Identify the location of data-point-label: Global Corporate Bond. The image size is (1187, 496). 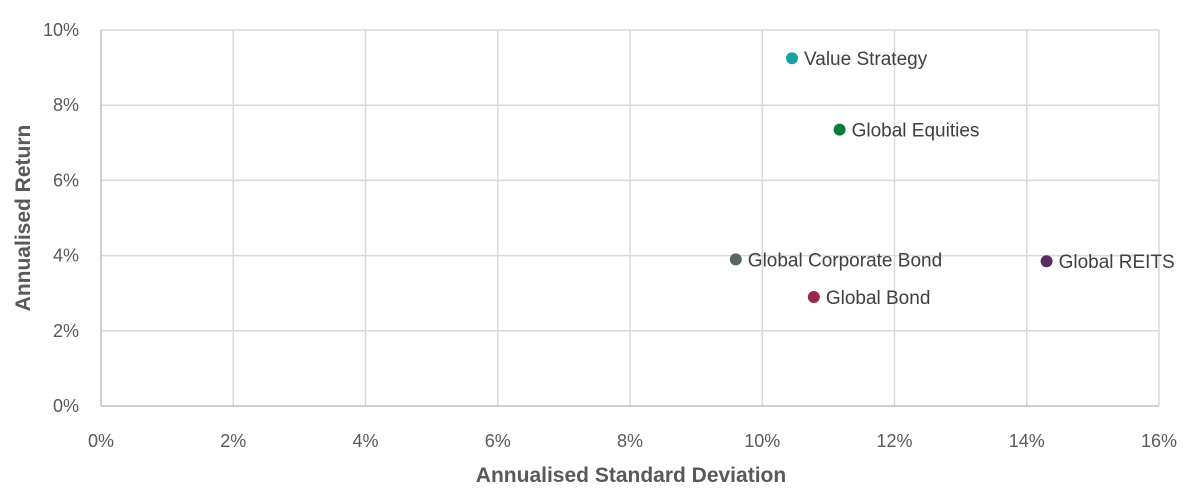
(845, 260).